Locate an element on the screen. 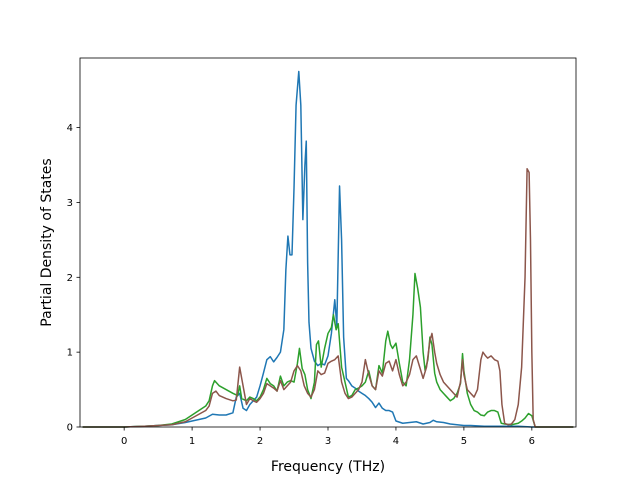 This screenshot has width=640, height=480. y-axis-label: Partial Density of States is located at coordinates (47, 242).